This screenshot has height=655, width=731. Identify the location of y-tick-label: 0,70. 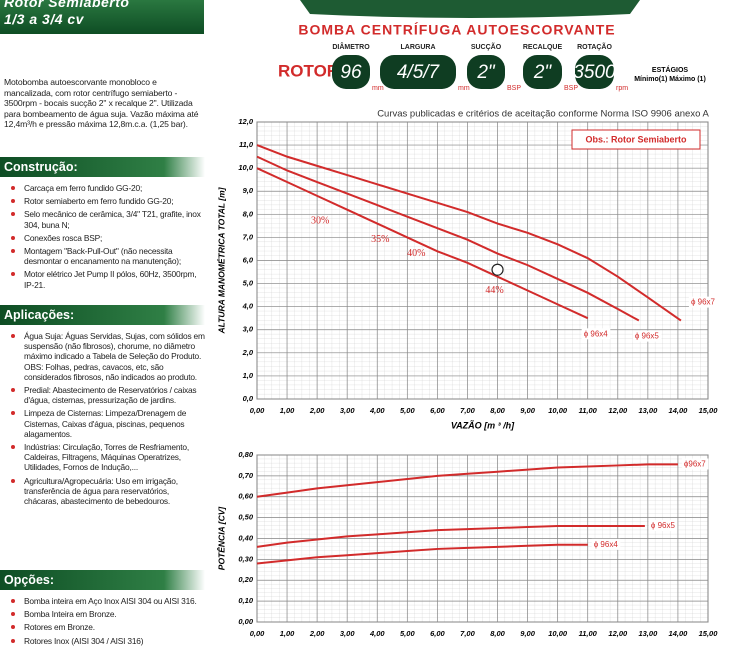
(245, 475).